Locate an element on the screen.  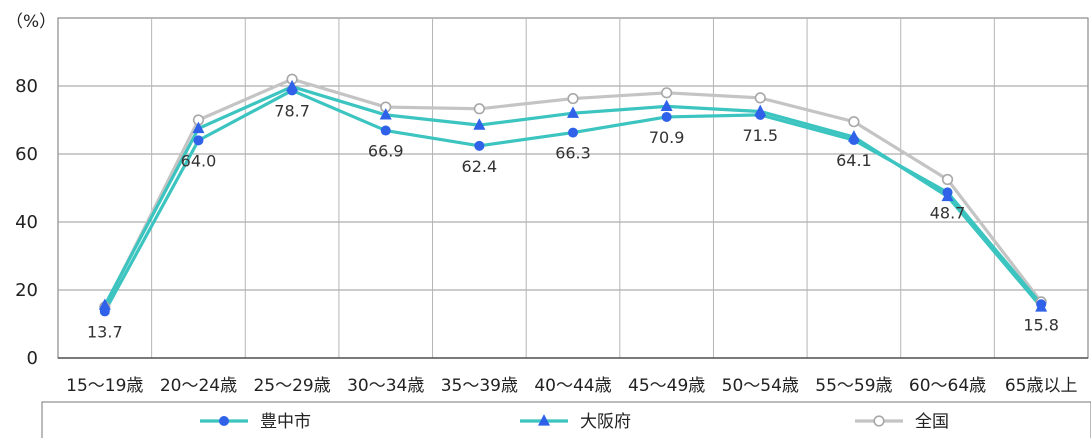
legend-label: 大阪府 is located at coordinates (605, 422).